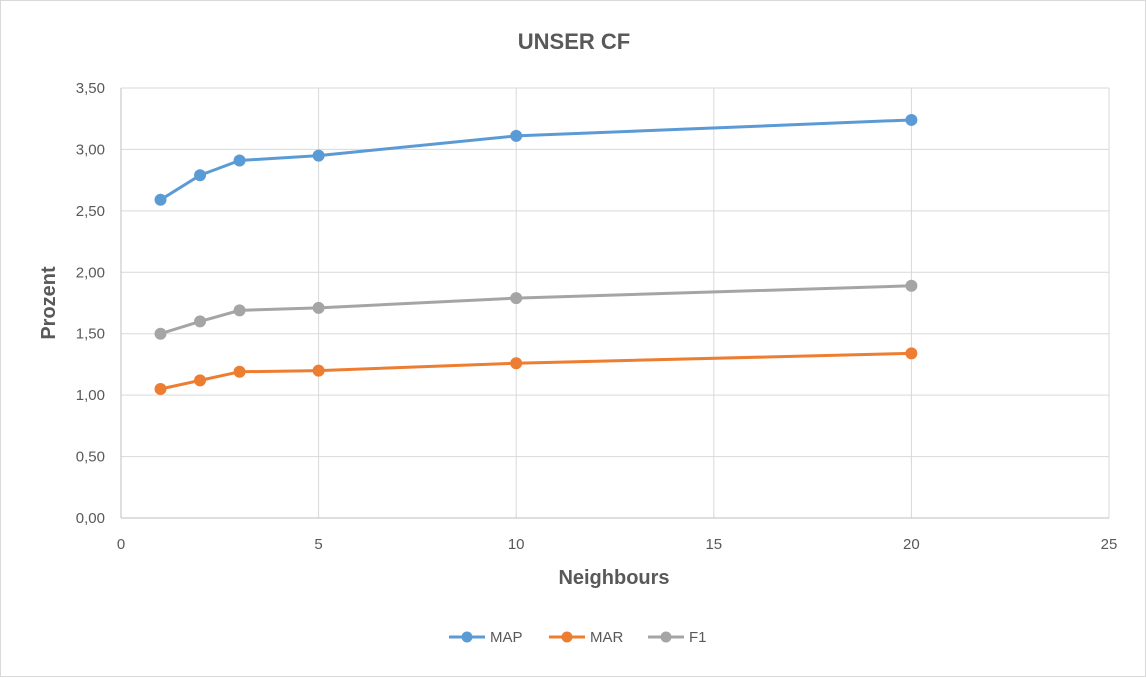 Image resolution: width=1146 pixels, height=678 pixels. I want to click on y-tick-label: 0,50, so click(90, 457).